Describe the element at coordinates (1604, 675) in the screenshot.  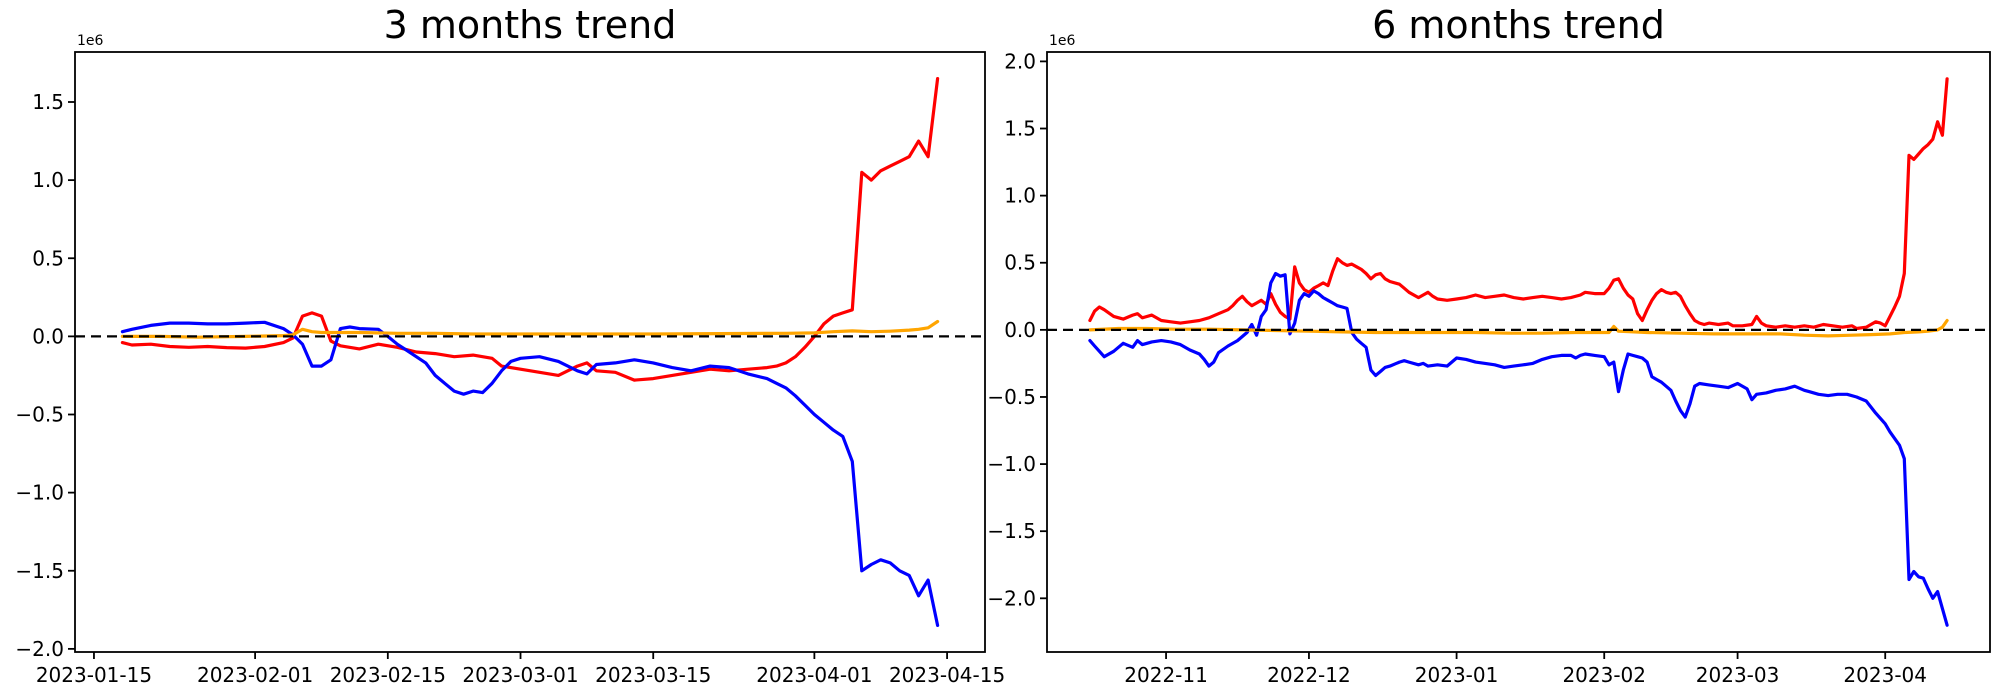
I see `x-tick-label: 2023-02` at that location.